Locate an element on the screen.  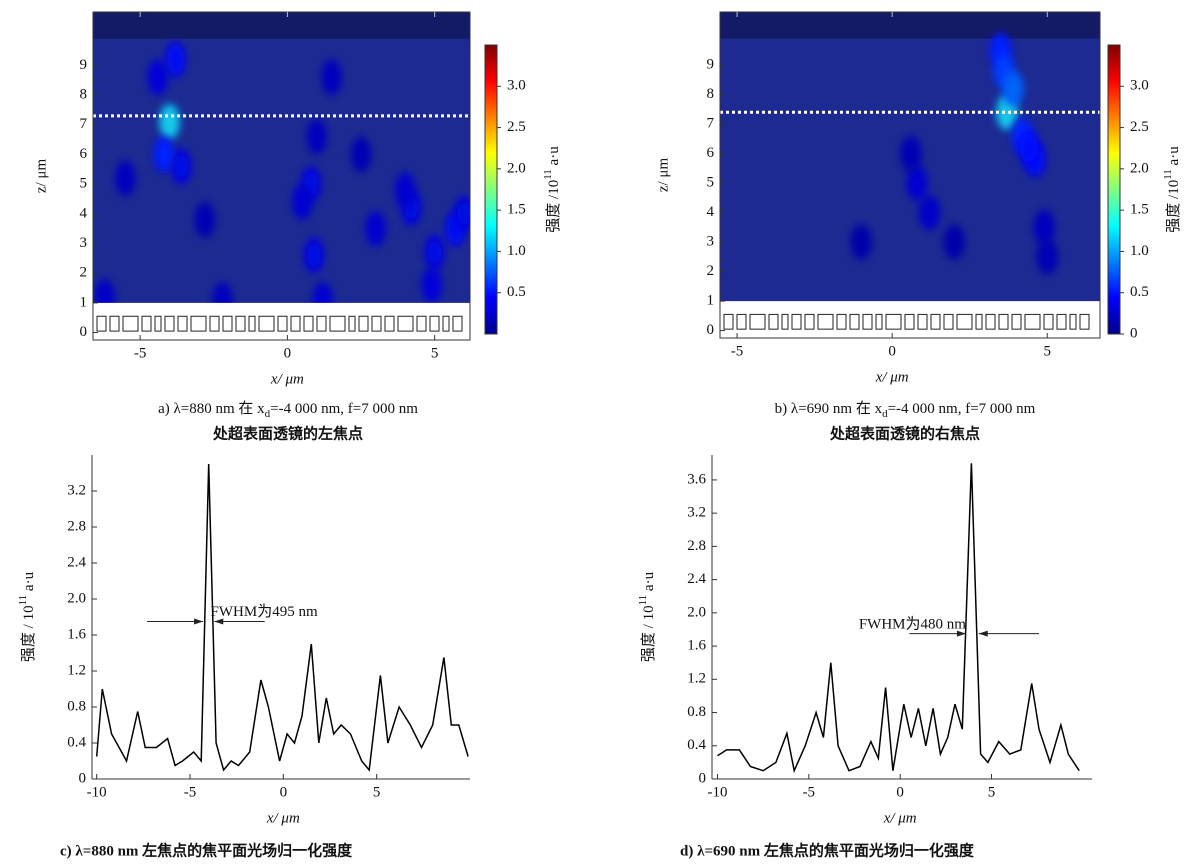
y-axis-label: z/ μm is located at coordinates (41, 176).